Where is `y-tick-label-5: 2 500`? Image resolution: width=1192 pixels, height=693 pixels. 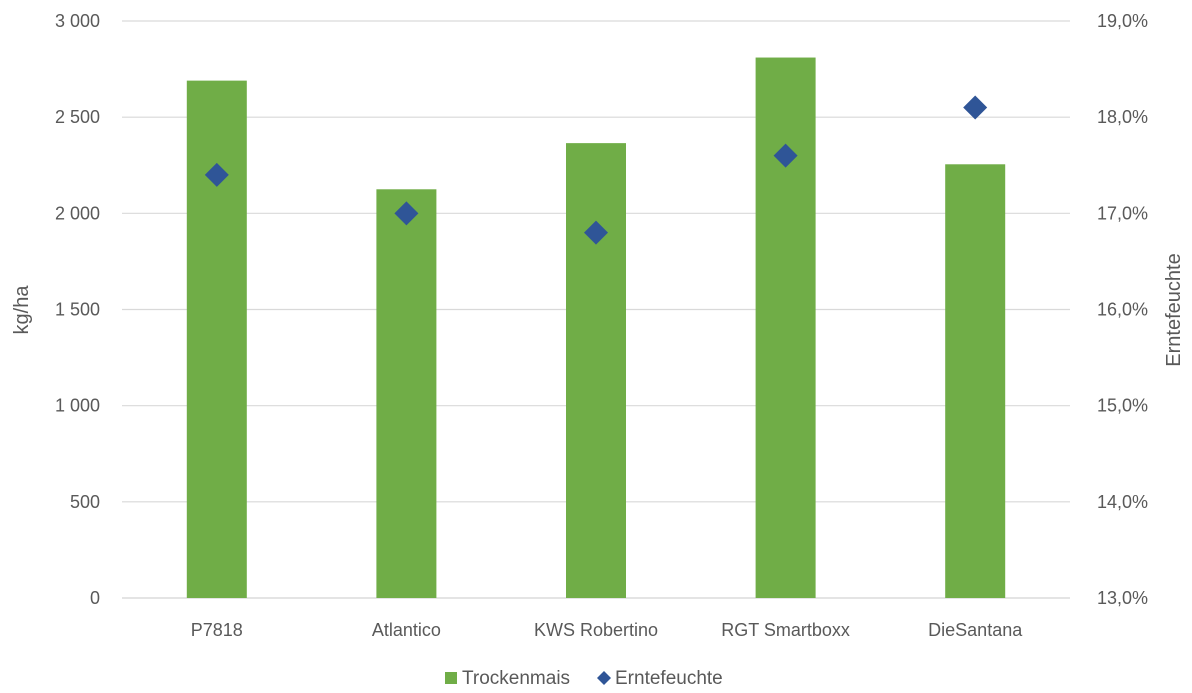
y-tick-label-5: 2 500 is located at coordinates (77, 117).